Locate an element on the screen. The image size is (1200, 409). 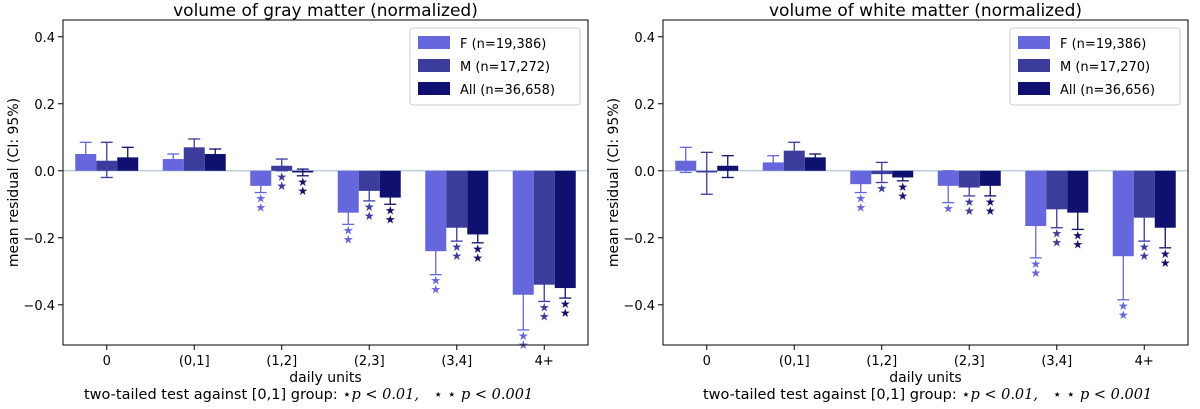
double-star-symbol: ⋆ ⋆ is located at coordinates (1064, 395).